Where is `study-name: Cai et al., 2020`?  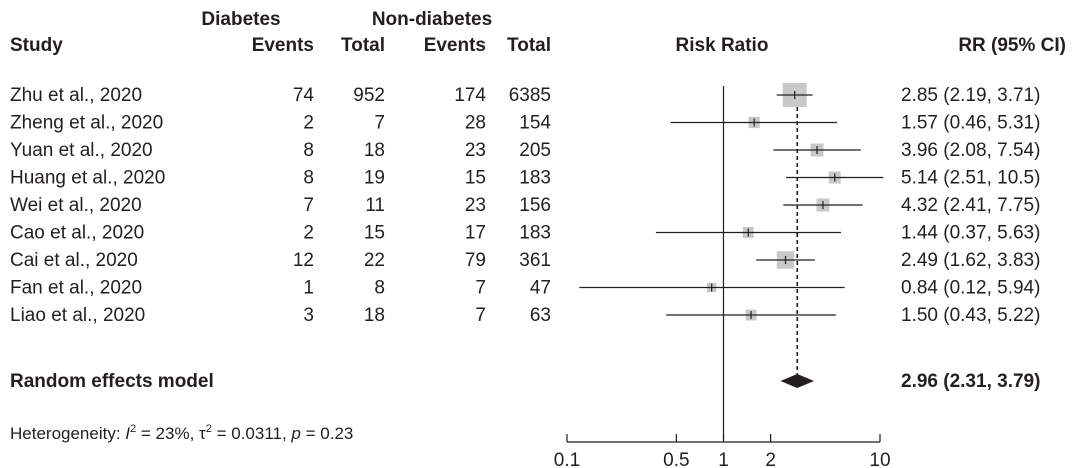
study-name: Cai et al., 2020 is located at coordinates (74, 260).